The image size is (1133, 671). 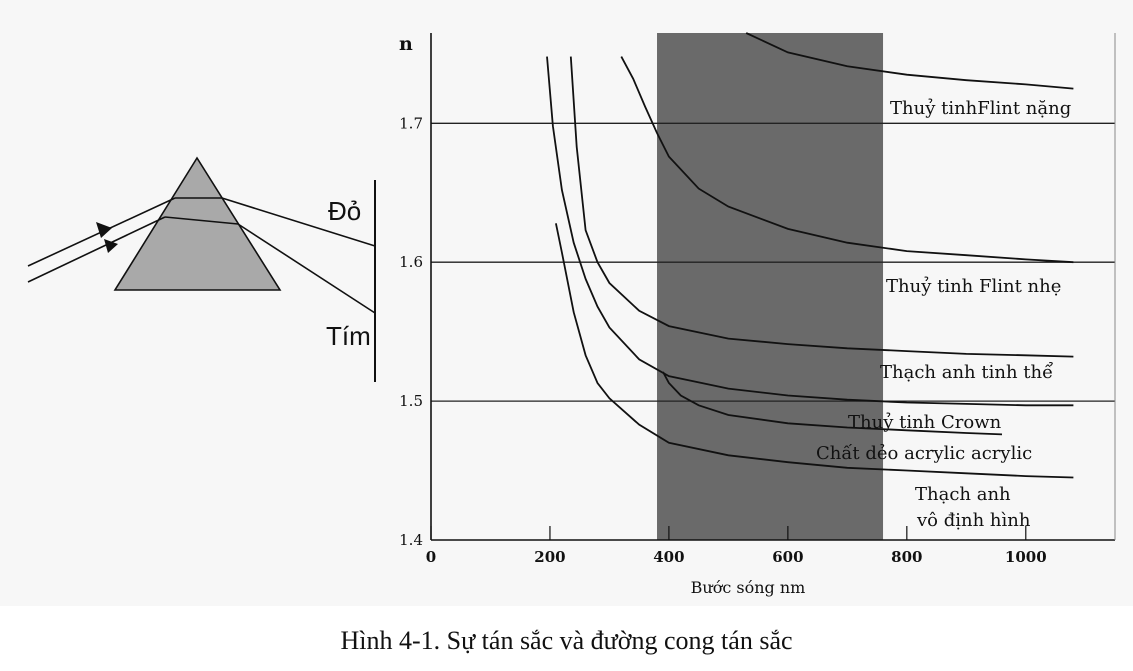 I want to click on label-red: Đỏ, so click(x=344, y=211).